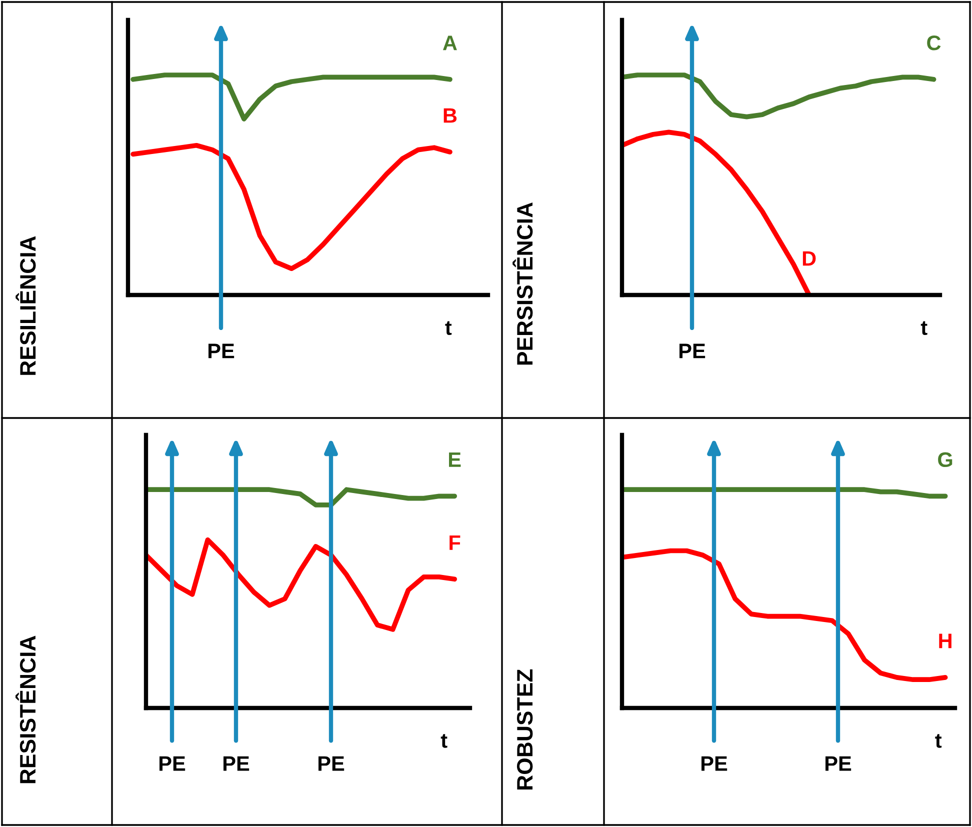  What do you see at coordinates (945, 460) in the screenshot?
I see `series-label: G` at bounding box center [945, 460].